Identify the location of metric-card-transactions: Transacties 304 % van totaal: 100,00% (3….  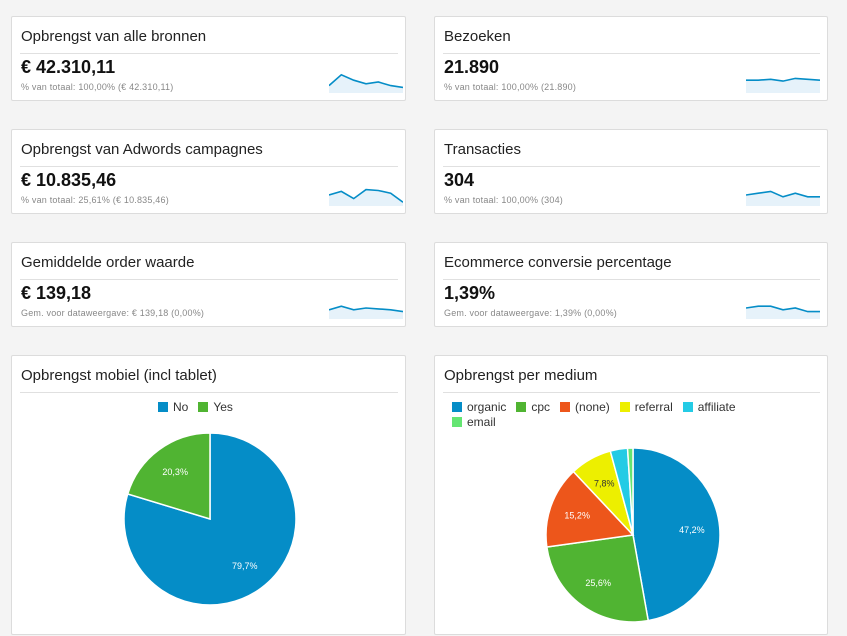
(631, 171).